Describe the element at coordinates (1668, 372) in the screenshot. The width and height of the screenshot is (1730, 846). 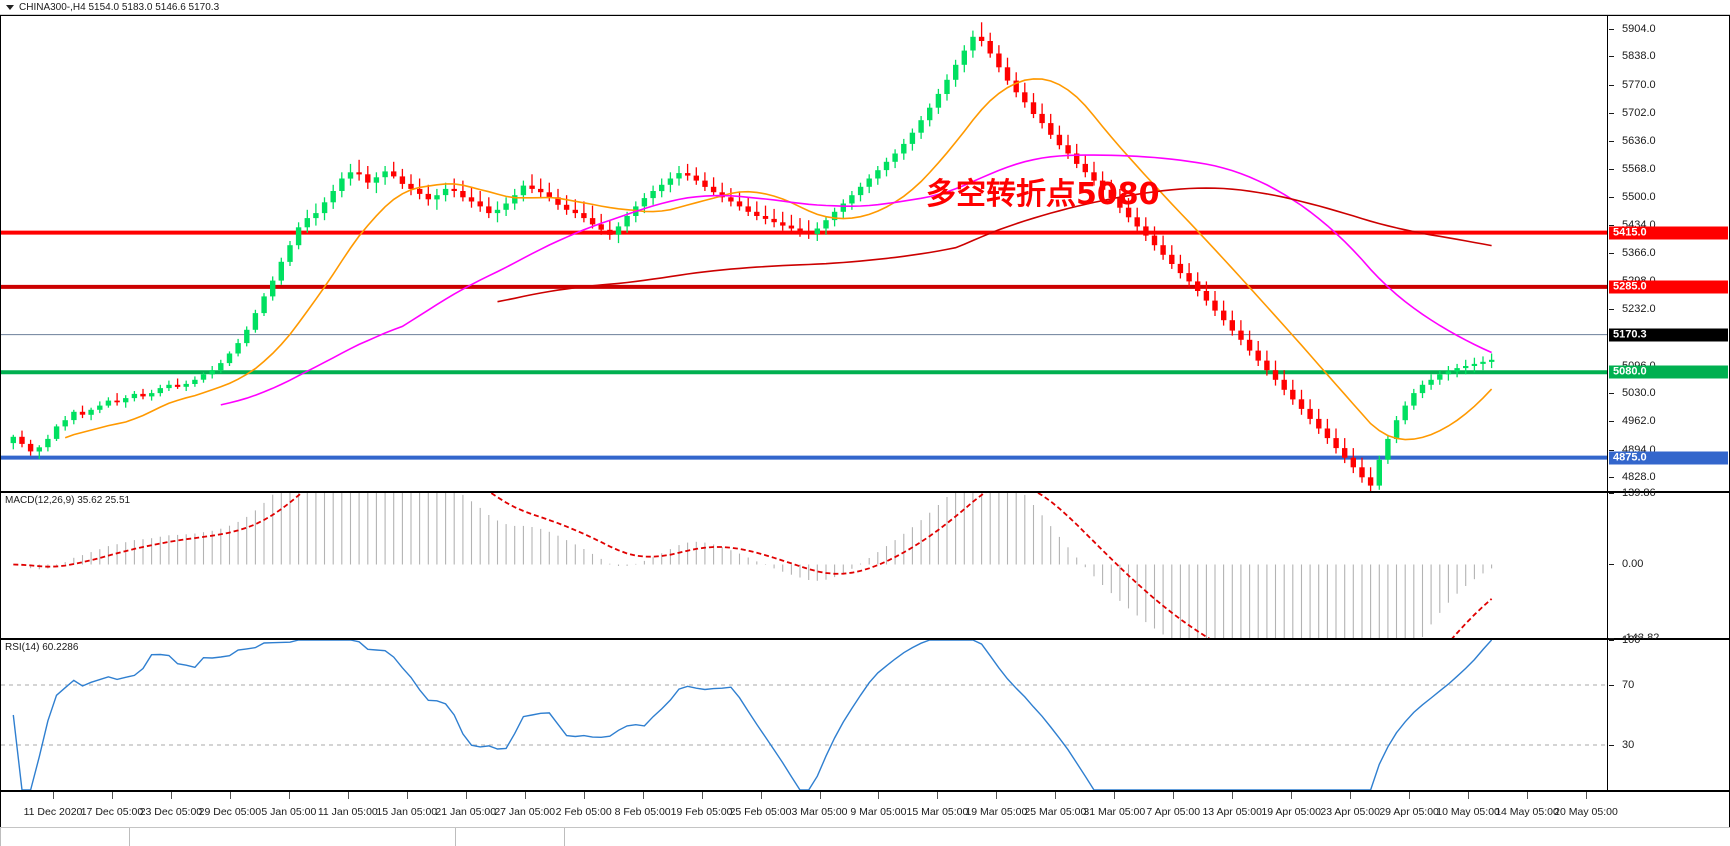
I see `price-tag: 5080.0` at that location.